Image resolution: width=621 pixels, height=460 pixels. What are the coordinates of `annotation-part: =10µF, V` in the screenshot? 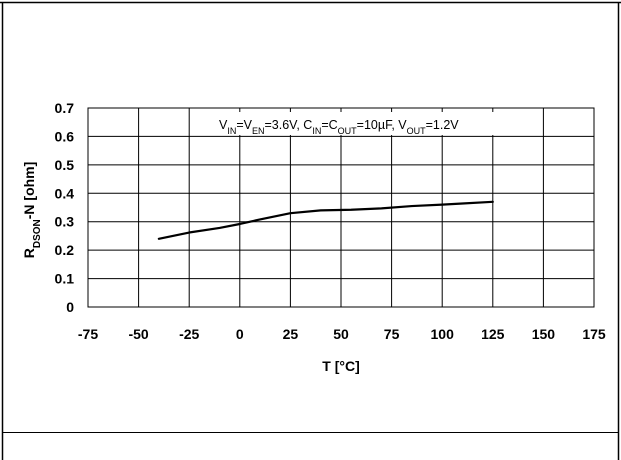 It's located at (382, 125).